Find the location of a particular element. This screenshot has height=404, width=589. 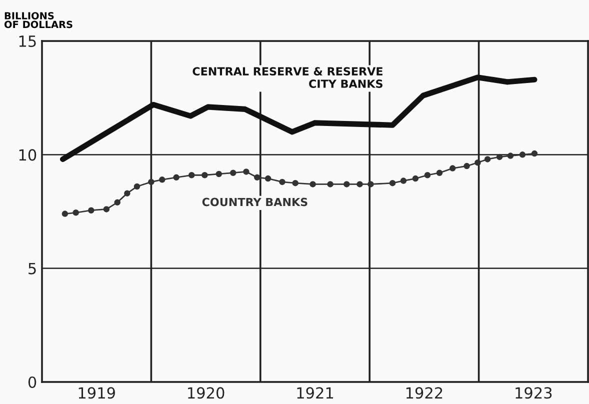

y-tick-label: 0 is located at coordinates (32, 382).